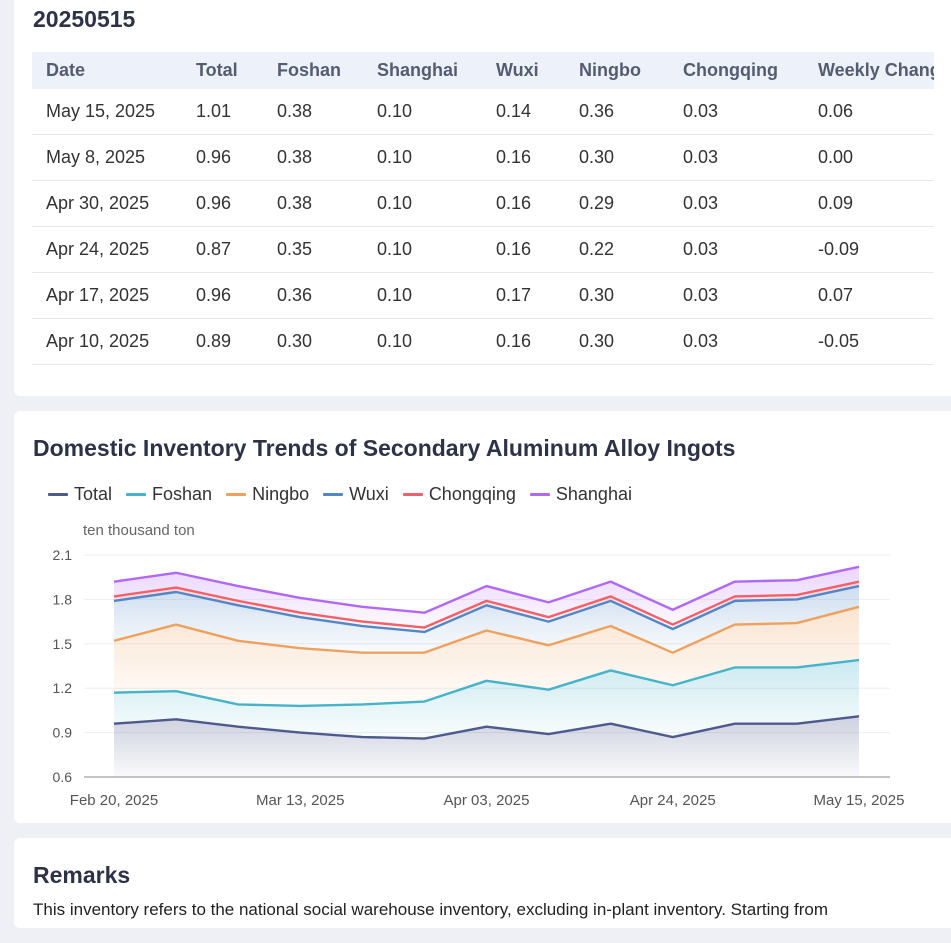 This screenshot has height=943, width=951. I want to click on legend-item-foshan: Foshan, so click(169, 494).